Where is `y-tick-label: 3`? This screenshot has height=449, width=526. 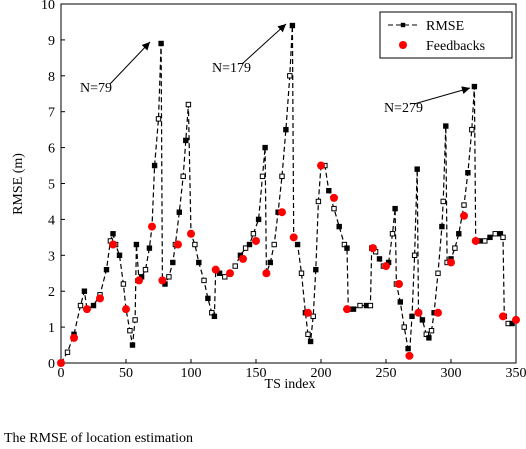
y-tick-label: 3 is located at coordinates (51, 256).